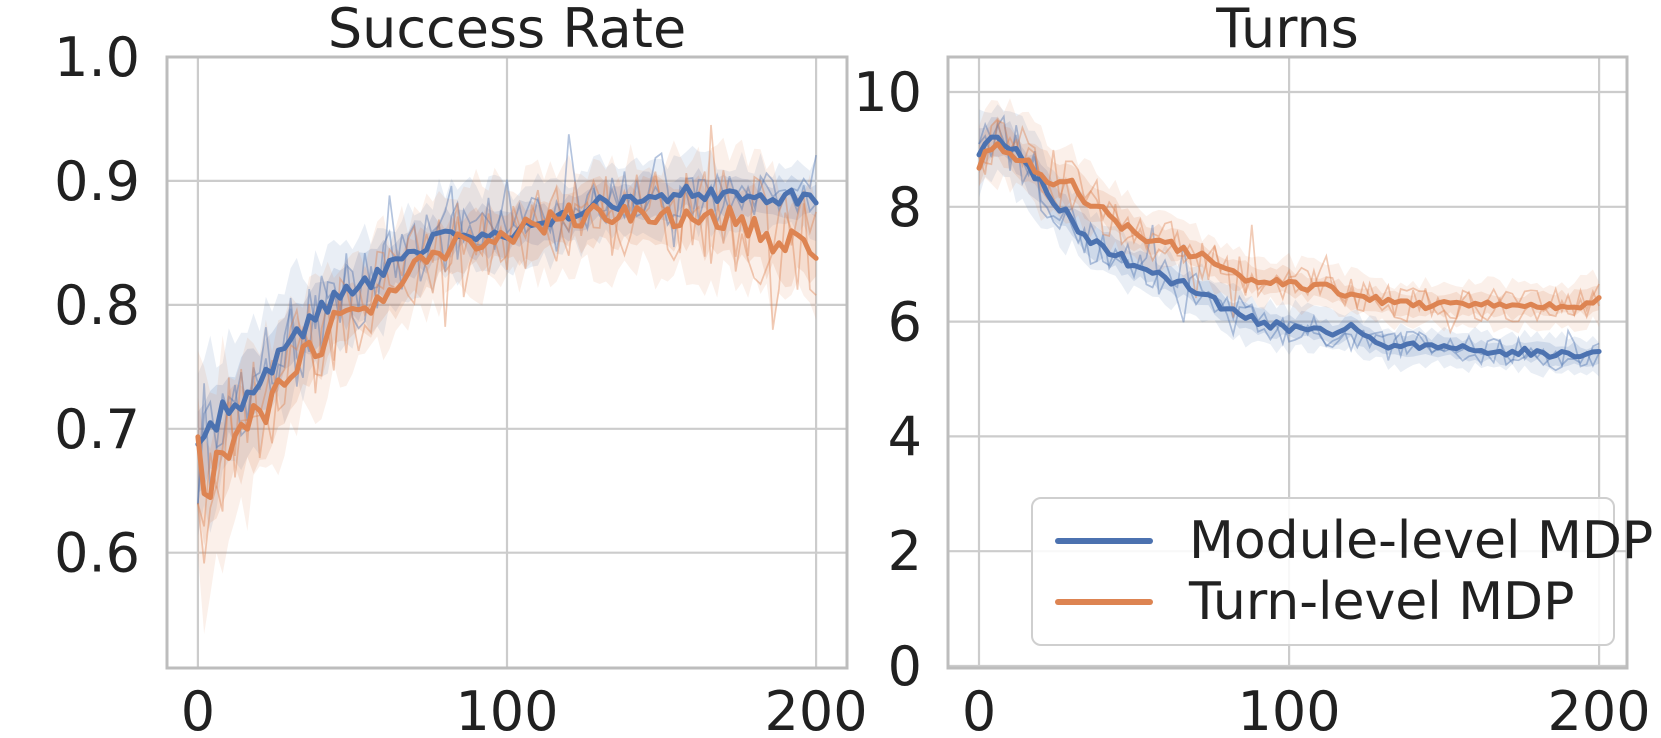 This screenshot has width=1661, height=738. Describe the element at coordinates (507, 30) in the screenshot. I see `left-chart-title: Success Rate` at that location.